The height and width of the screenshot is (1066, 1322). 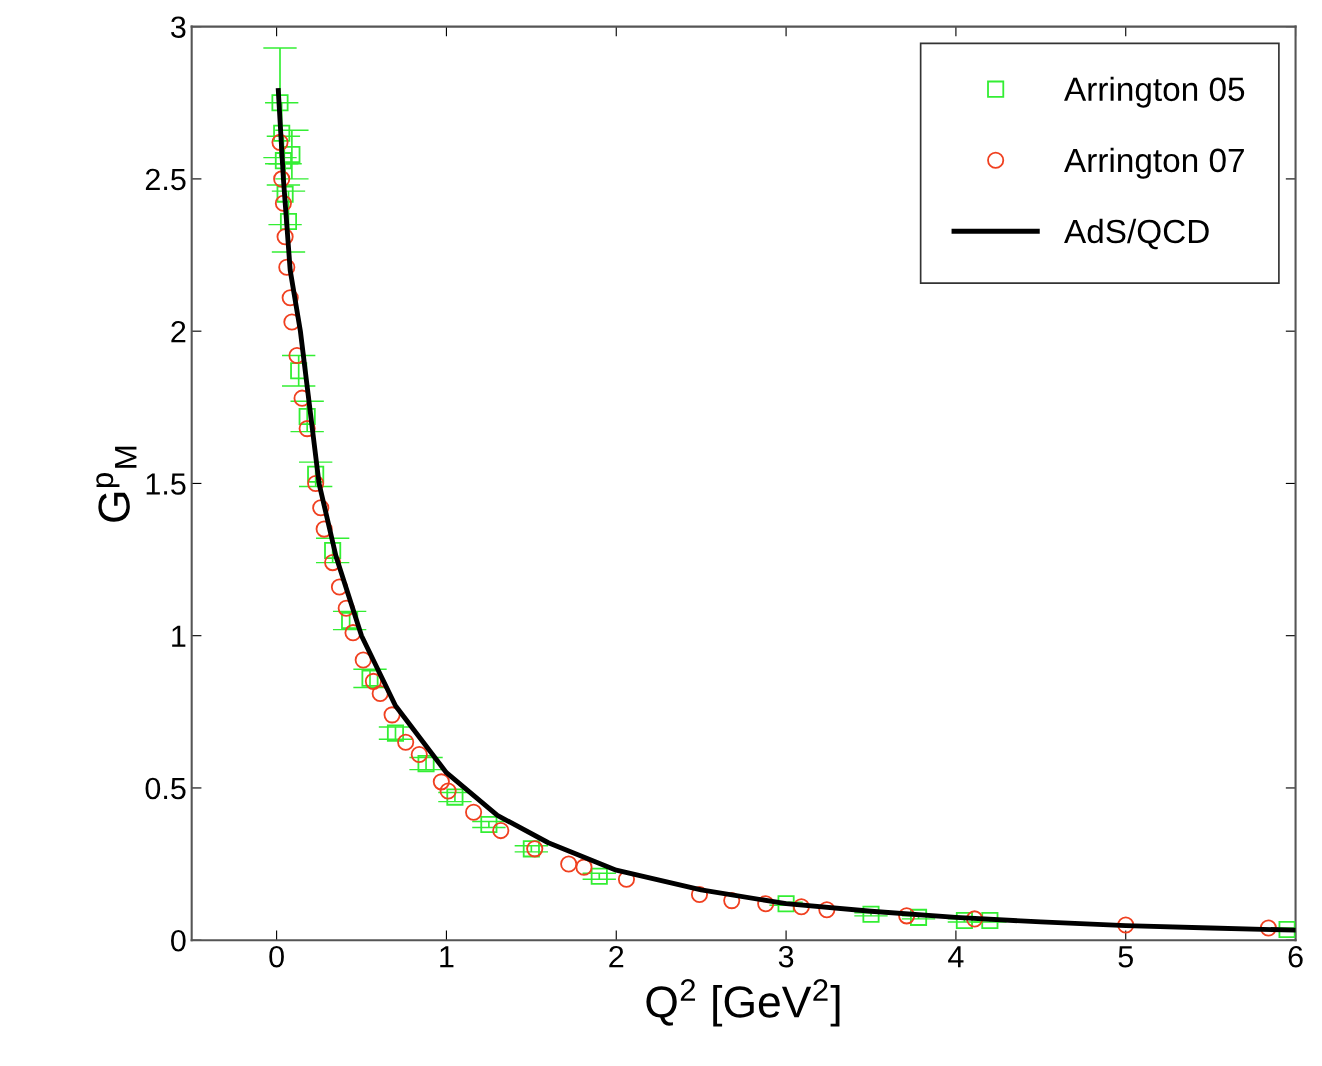 What do you see at coordinates (1125, 957) in the screenshot?
I see `x-tick-label: 5` at bounding box center [1125, 957].